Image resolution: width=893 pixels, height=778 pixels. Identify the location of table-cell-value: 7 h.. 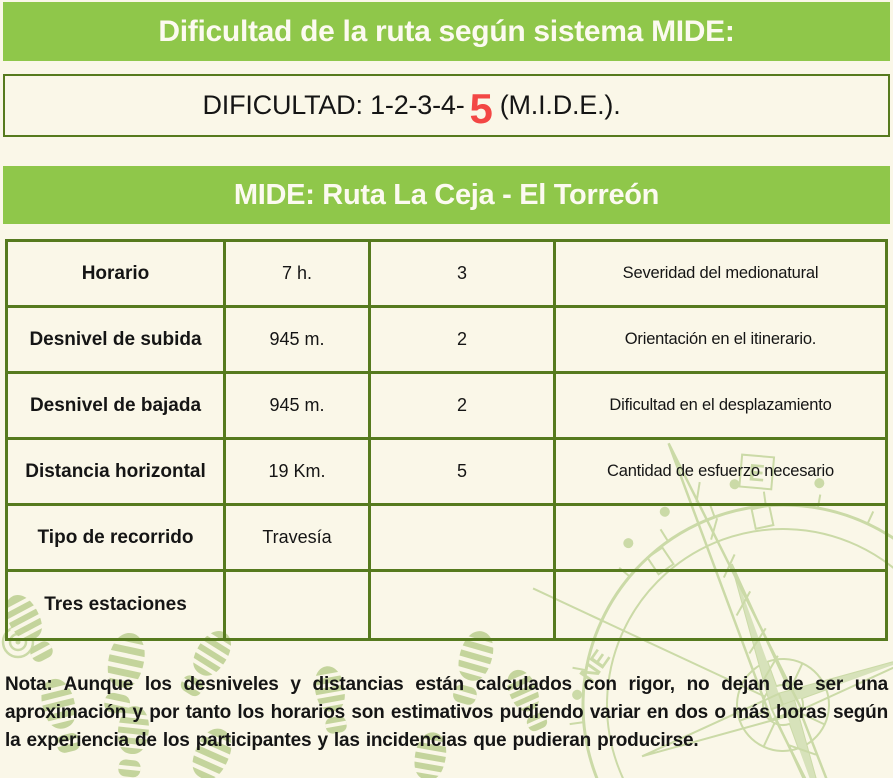
(298, 275).